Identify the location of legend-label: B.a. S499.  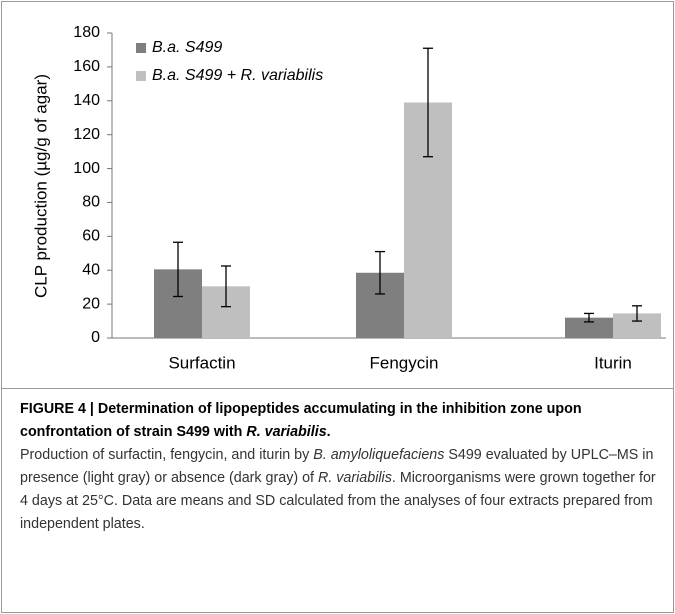
(187, 47).